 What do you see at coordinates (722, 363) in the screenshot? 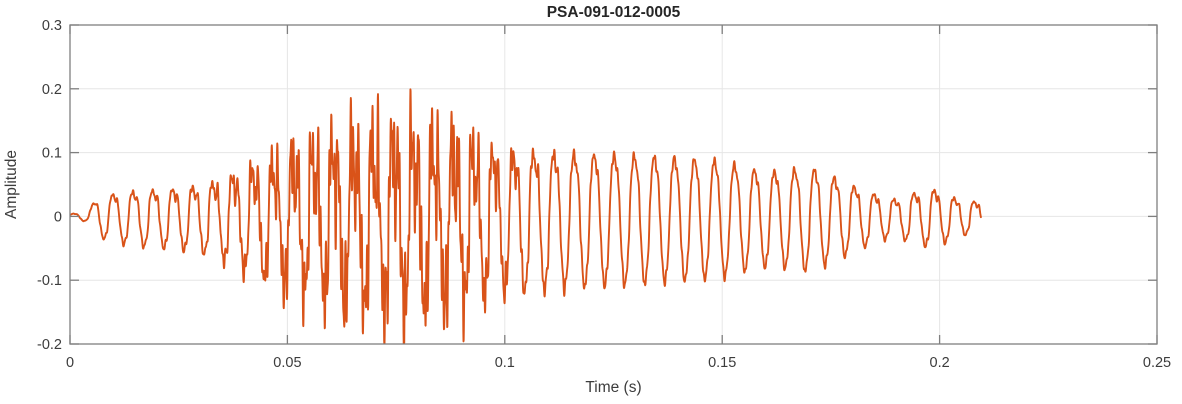
I see `x-tick-label: 0.15` at bounding box center [722, 363].